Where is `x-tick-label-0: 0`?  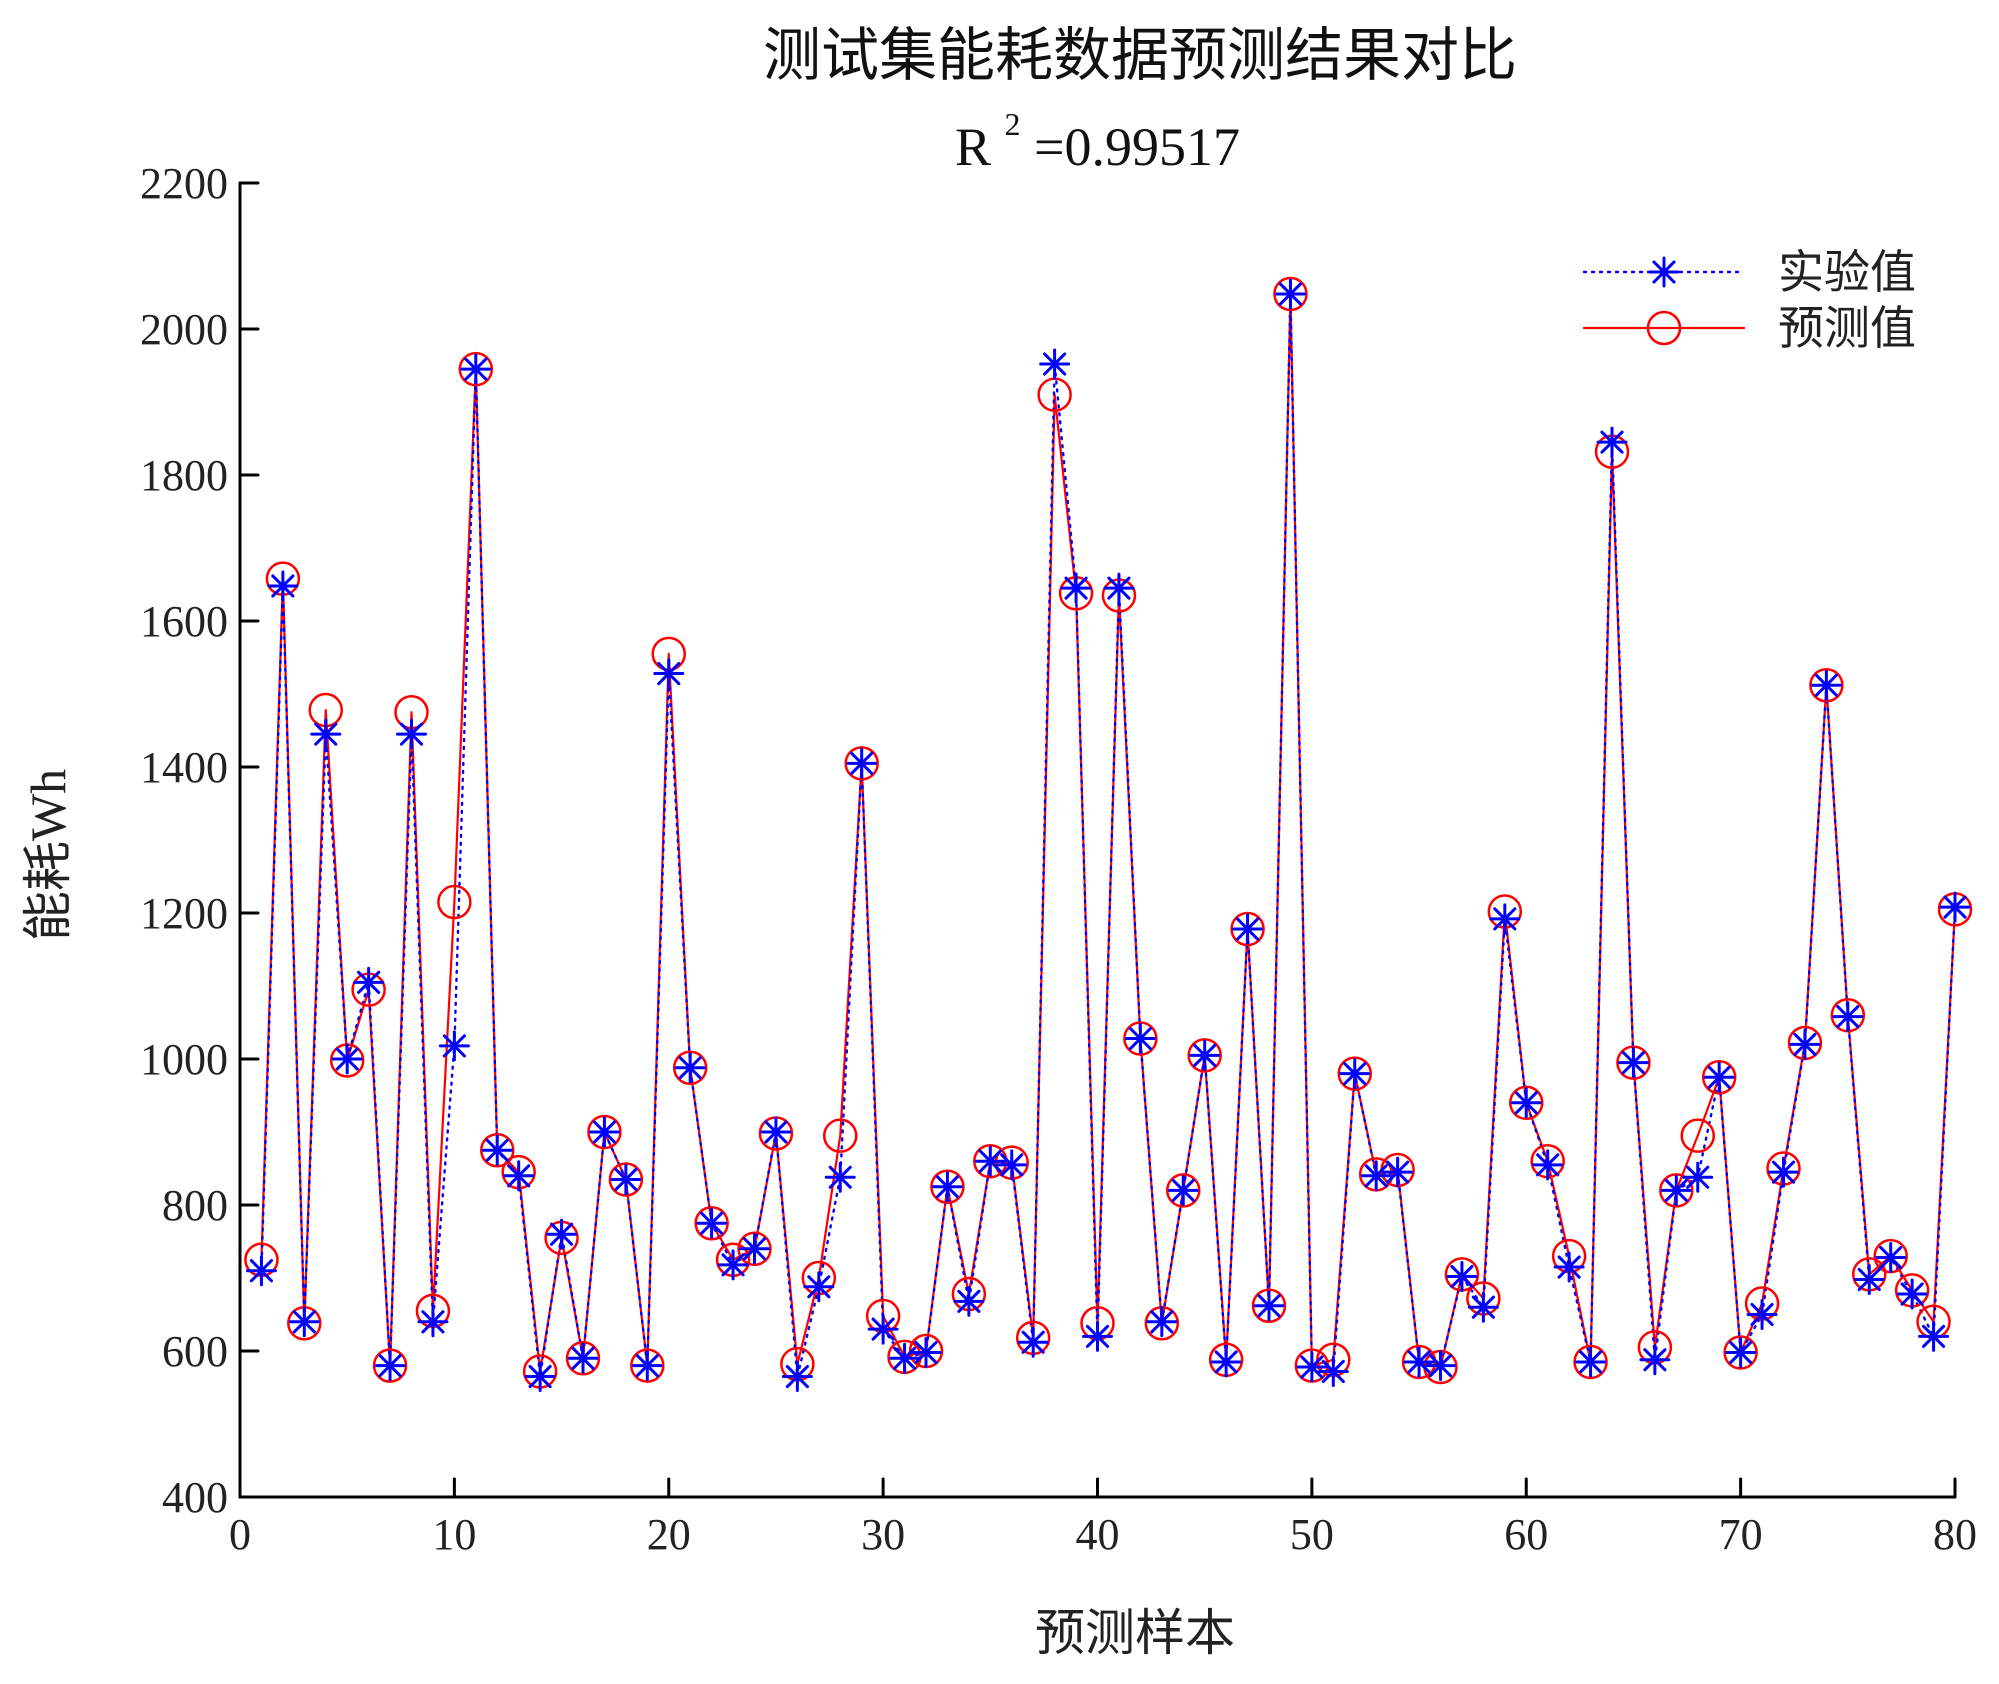
x-tick-label-0: 0 is located at coordinates (240, 1534).